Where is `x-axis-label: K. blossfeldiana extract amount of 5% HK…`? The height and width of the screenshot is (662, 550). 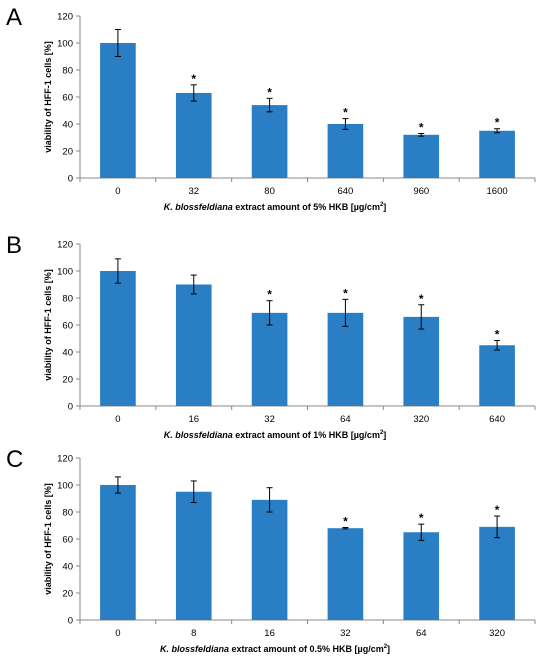 x-axis-label: K. blossfeldiana extract amount of 5% HK… is located at coordinates (275, 207).